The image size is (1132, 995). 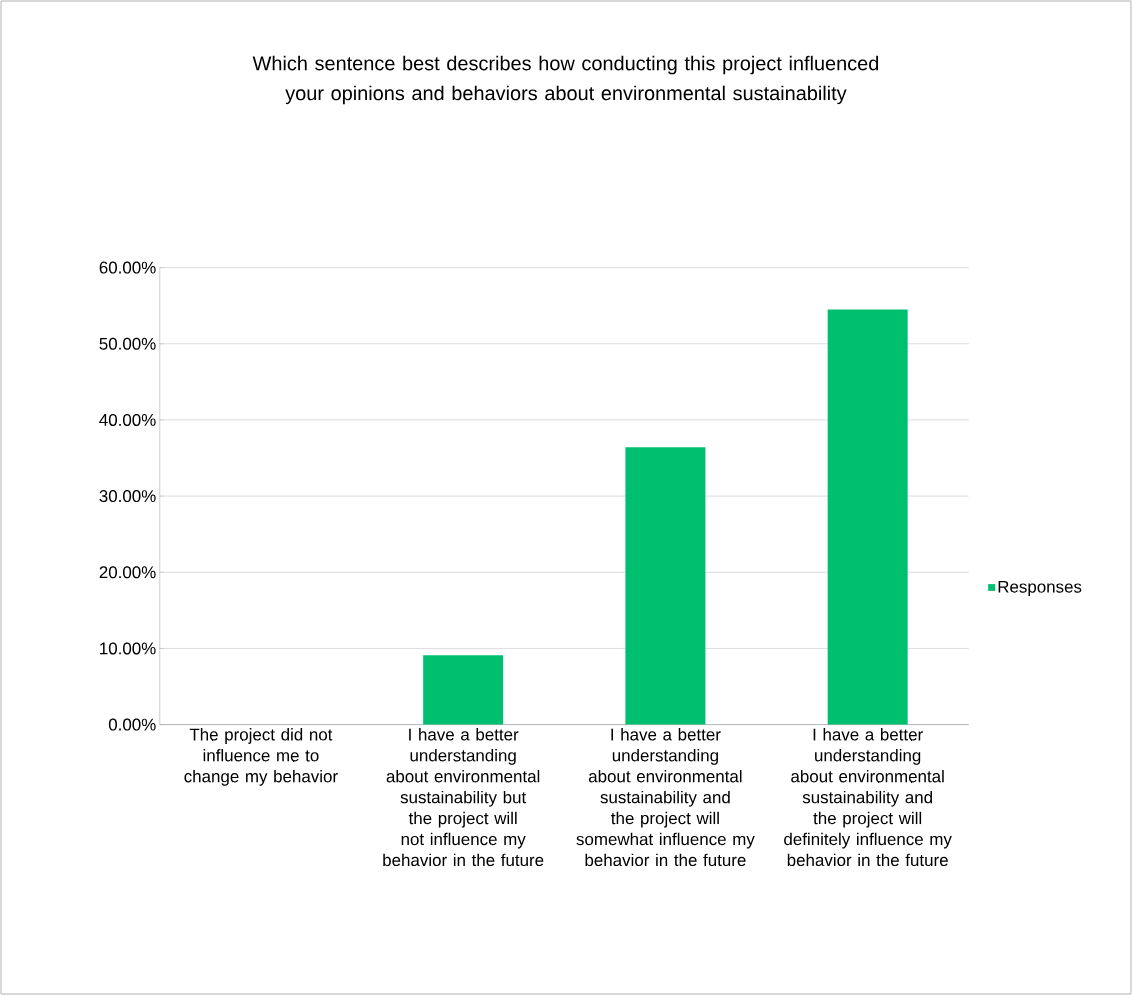 What do you see at coordinates (132, 724) in the screenshot?
I see `y-tick-label: 0.00%` at bounding box center [132, 724].